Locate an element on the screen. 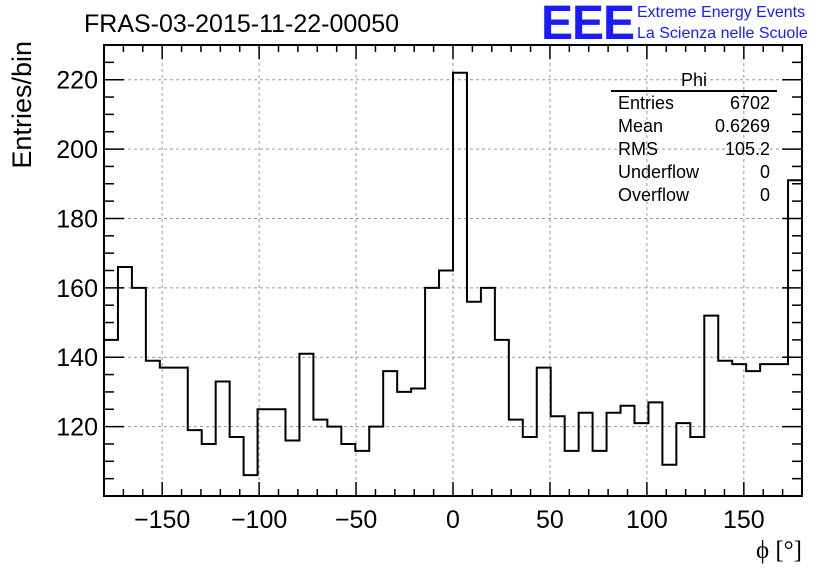  stats-row-overflow: Overflow 0 is located at coordinates (694, 195).